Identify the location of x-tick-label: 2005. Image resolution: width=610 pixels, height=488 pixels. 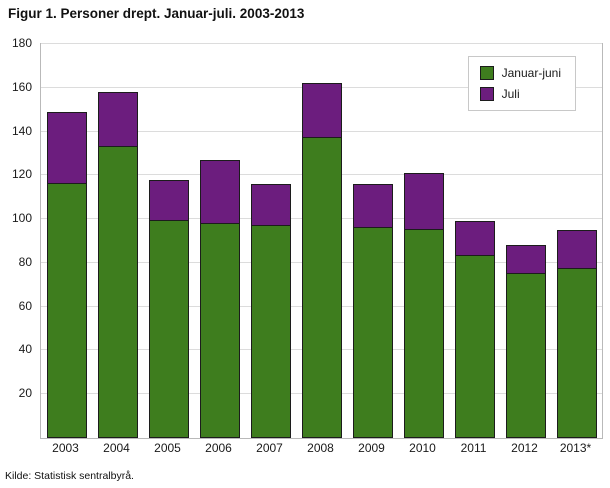
(167, 448).